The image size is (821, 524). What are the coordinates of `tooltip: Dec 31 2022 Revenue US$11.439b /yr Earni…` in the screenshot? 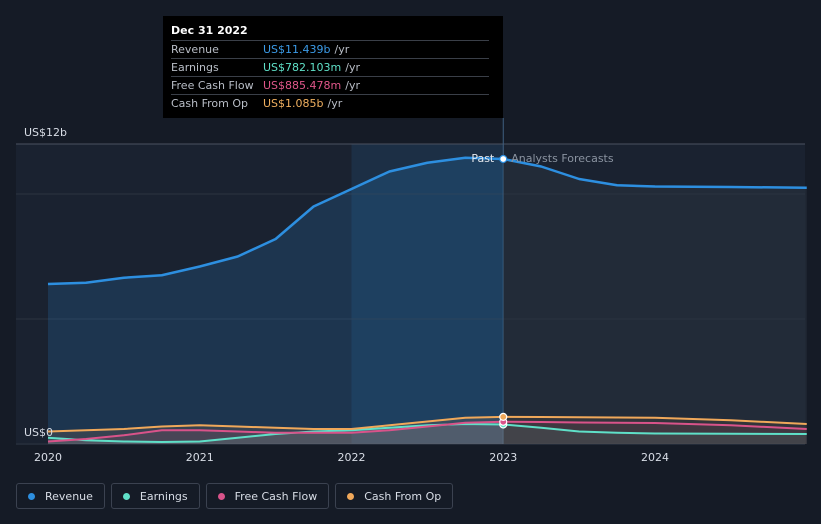 It's located at (333, 67).